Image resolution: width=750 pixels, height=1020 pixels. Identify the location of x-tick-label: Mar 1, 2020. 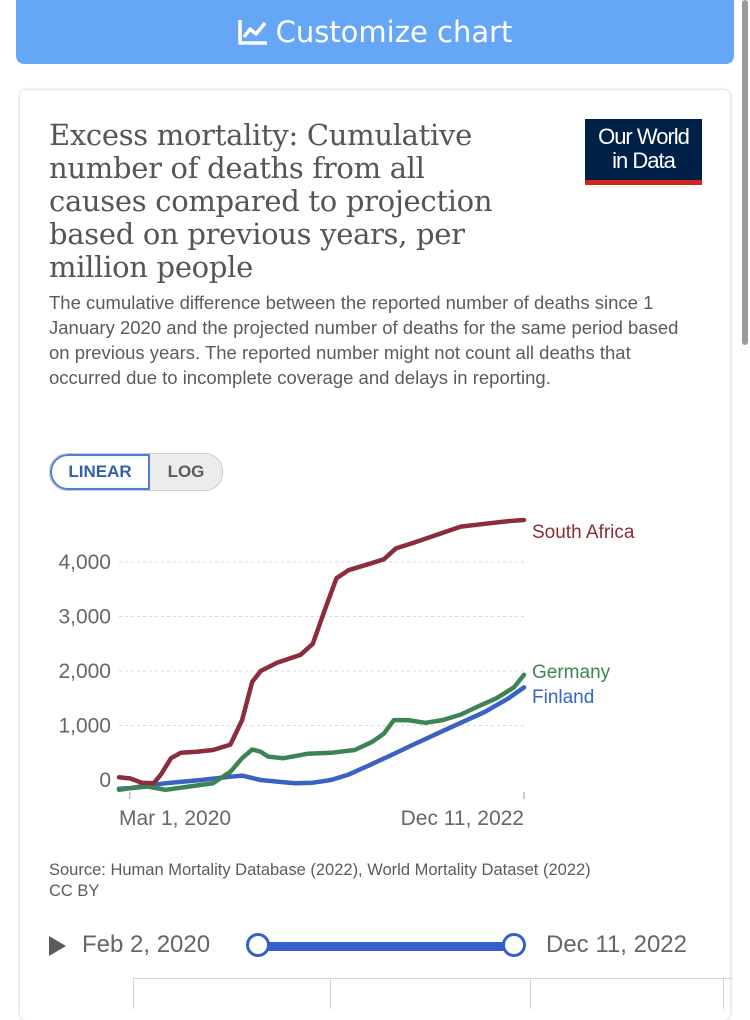
(175, 818).